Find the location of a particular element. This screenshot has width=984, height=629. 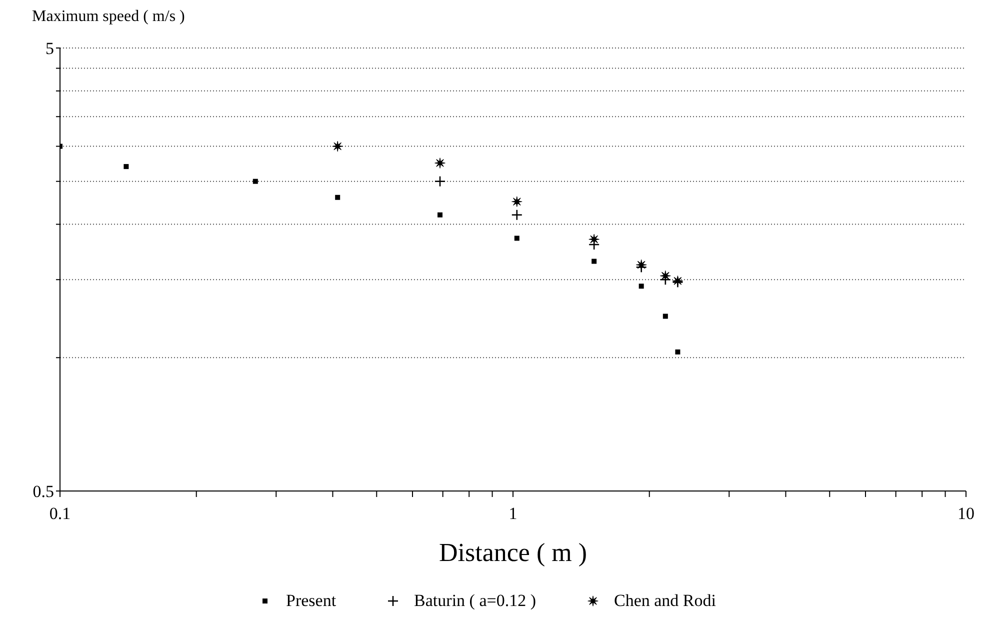

legend-label: Chen and Rodi is located at coordinates (665, 601).